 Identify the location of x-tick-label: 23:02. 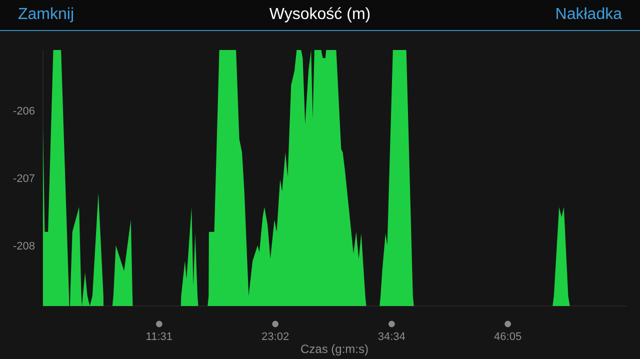
(276, 337).